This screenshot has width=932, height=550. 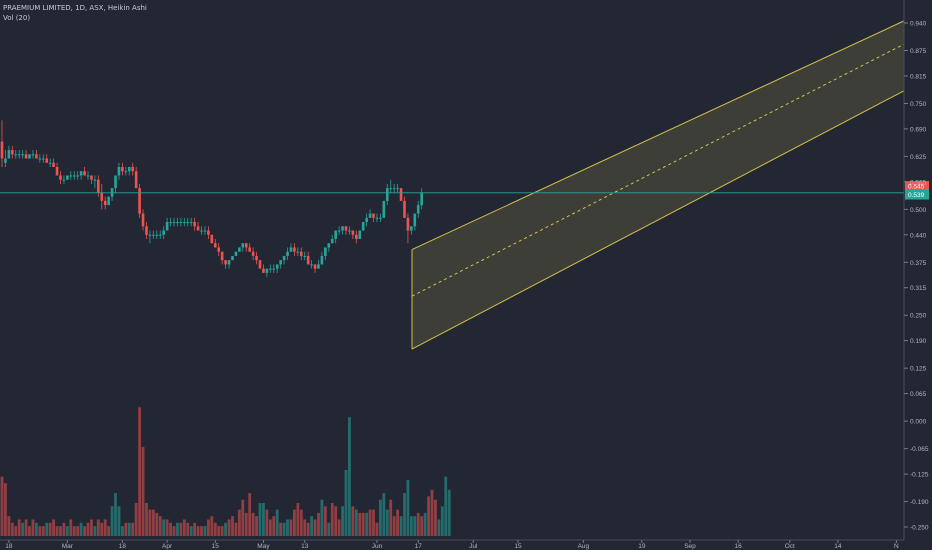 What do you see at coordinates (17, 18) in the screenshot?
I see `volume-label: Vol (20)` at bounding box center [17, 18].